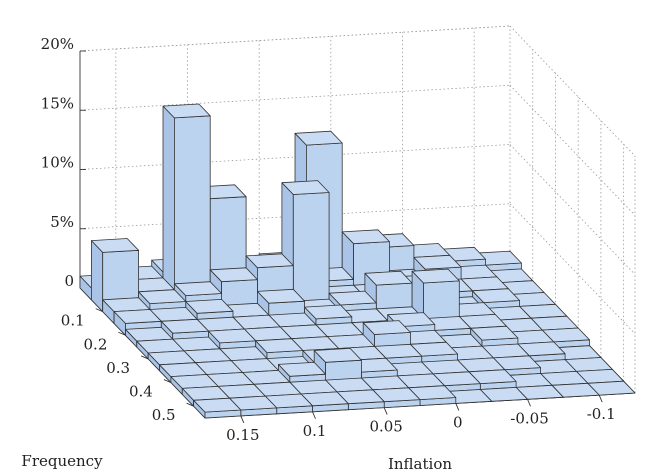  Describe the element at coordinates (420, 464) in the screenshot. I see `x-axis-label: Inflation` at that location.